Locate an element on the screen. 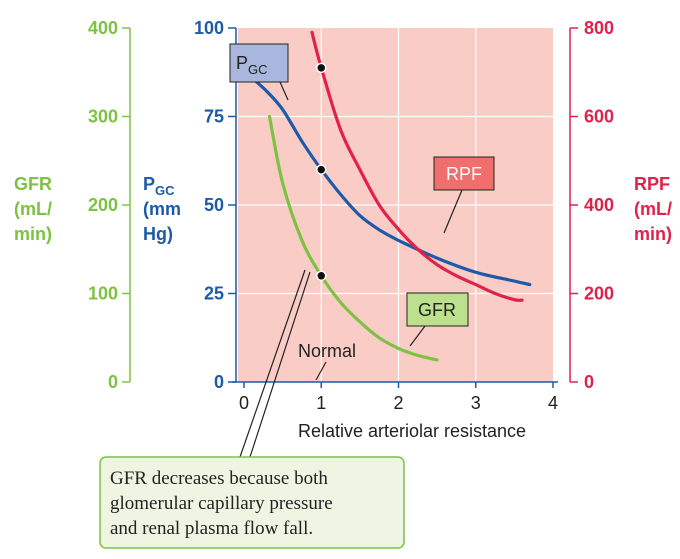  annotation-leader-a is located at coordinates (272, 363).